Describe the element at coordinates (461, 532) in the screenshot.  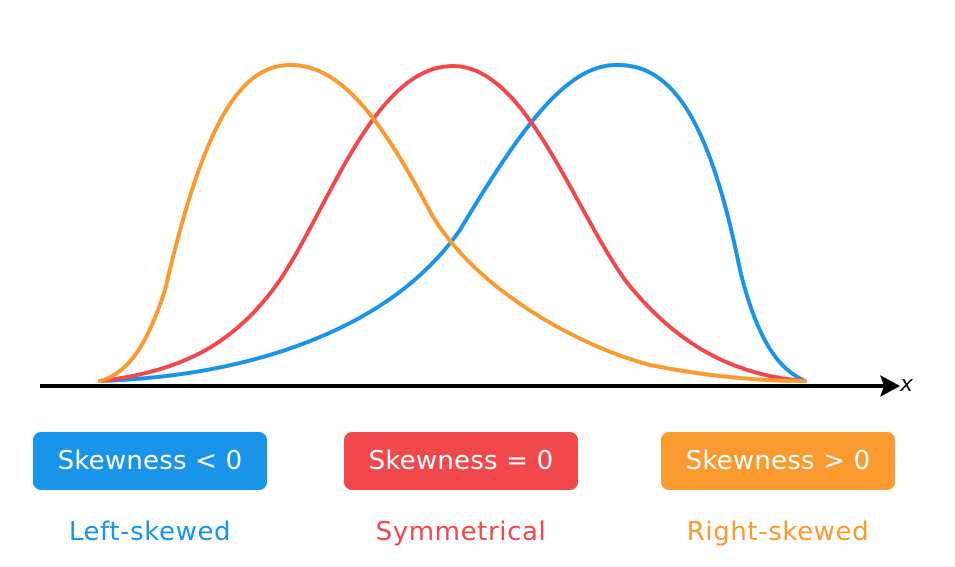
I see `symmetrical-caption: Symmetrical` at that location.